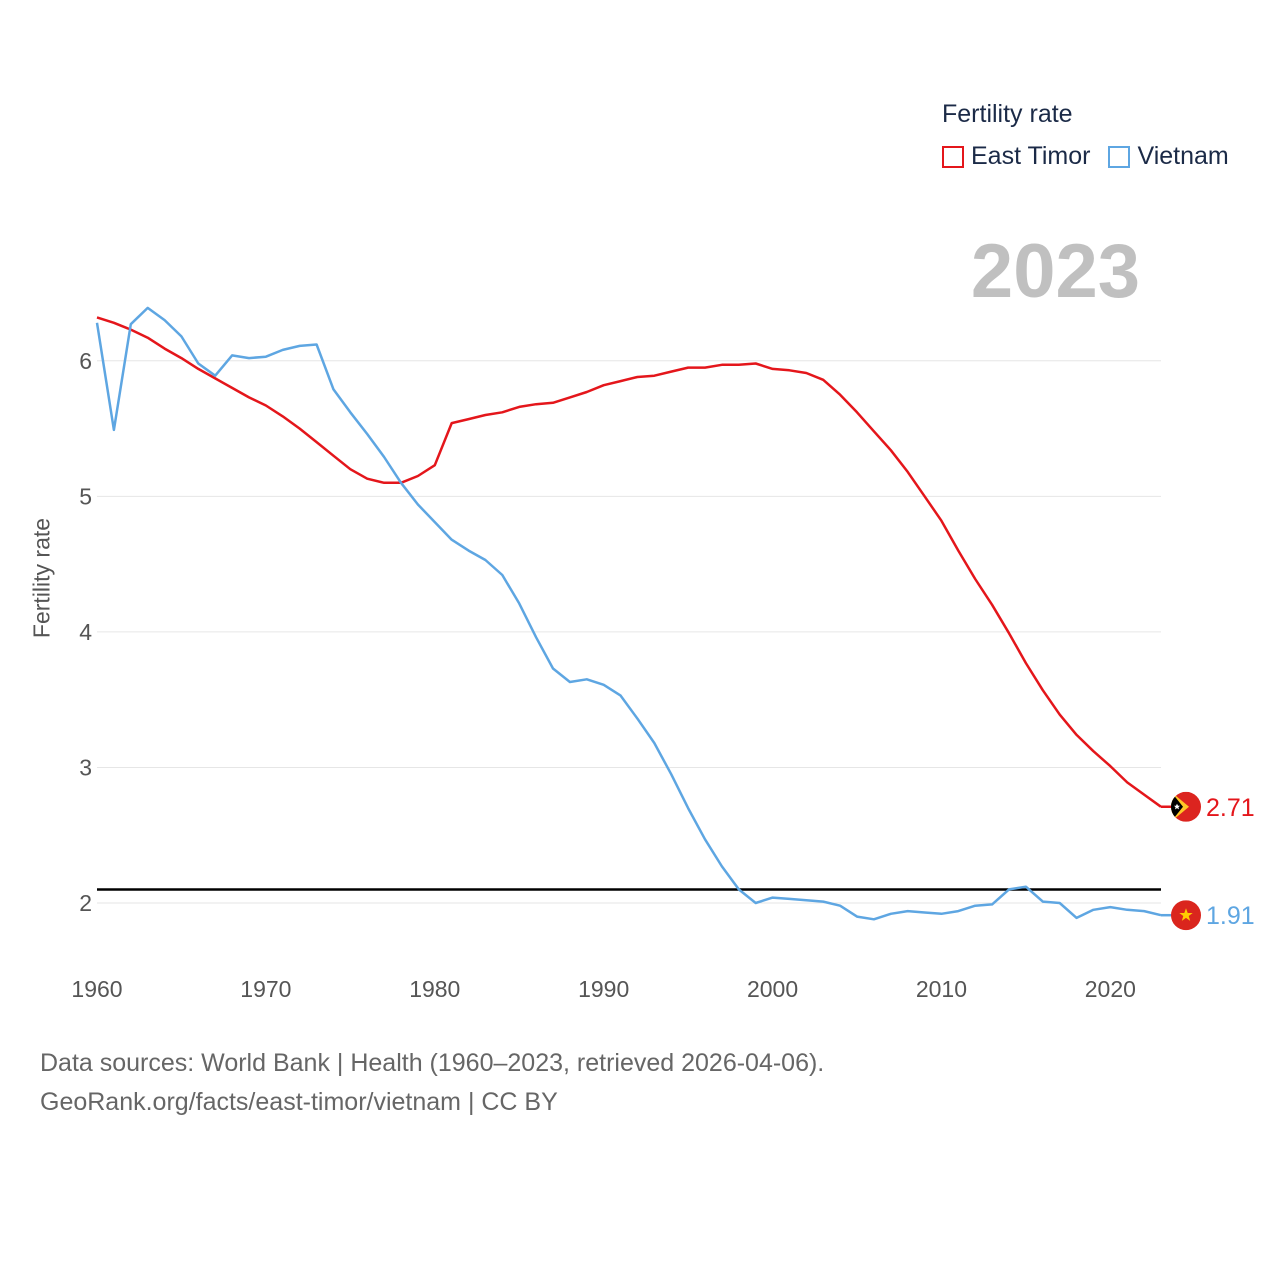  I want to click on legend-swatch-vietnam, so click(1119, 156).